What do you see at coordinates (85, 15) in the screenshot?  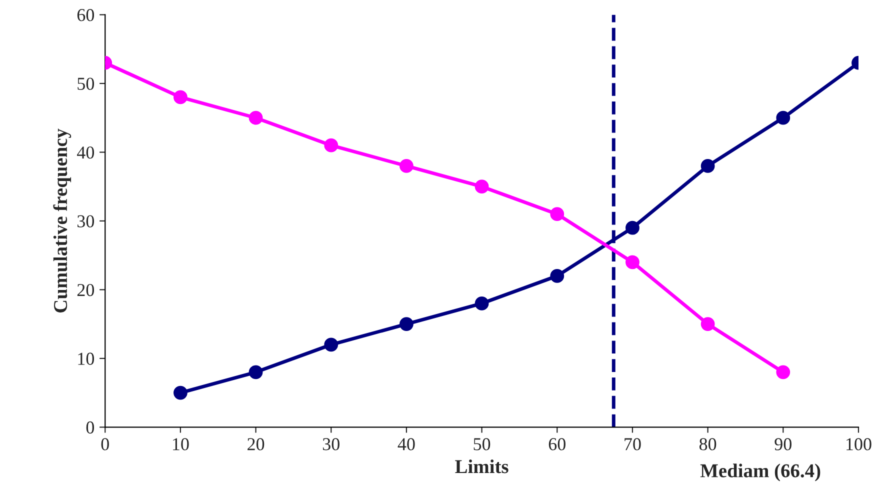 I see `y-tick-label: 60` at bounding box center [85, 15].